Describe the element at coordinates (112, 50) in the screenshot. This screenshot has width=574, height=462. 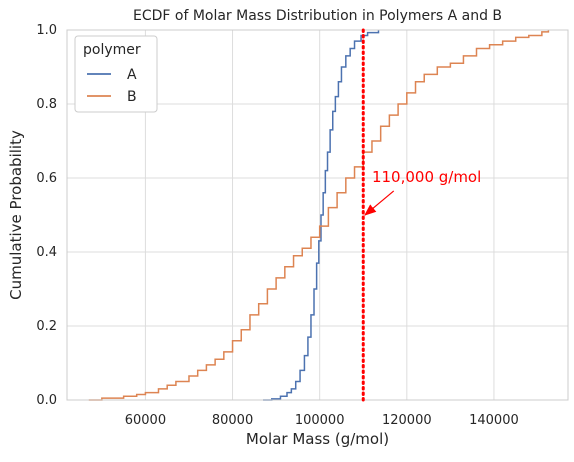
I see `legend-title: polymer` at that location.